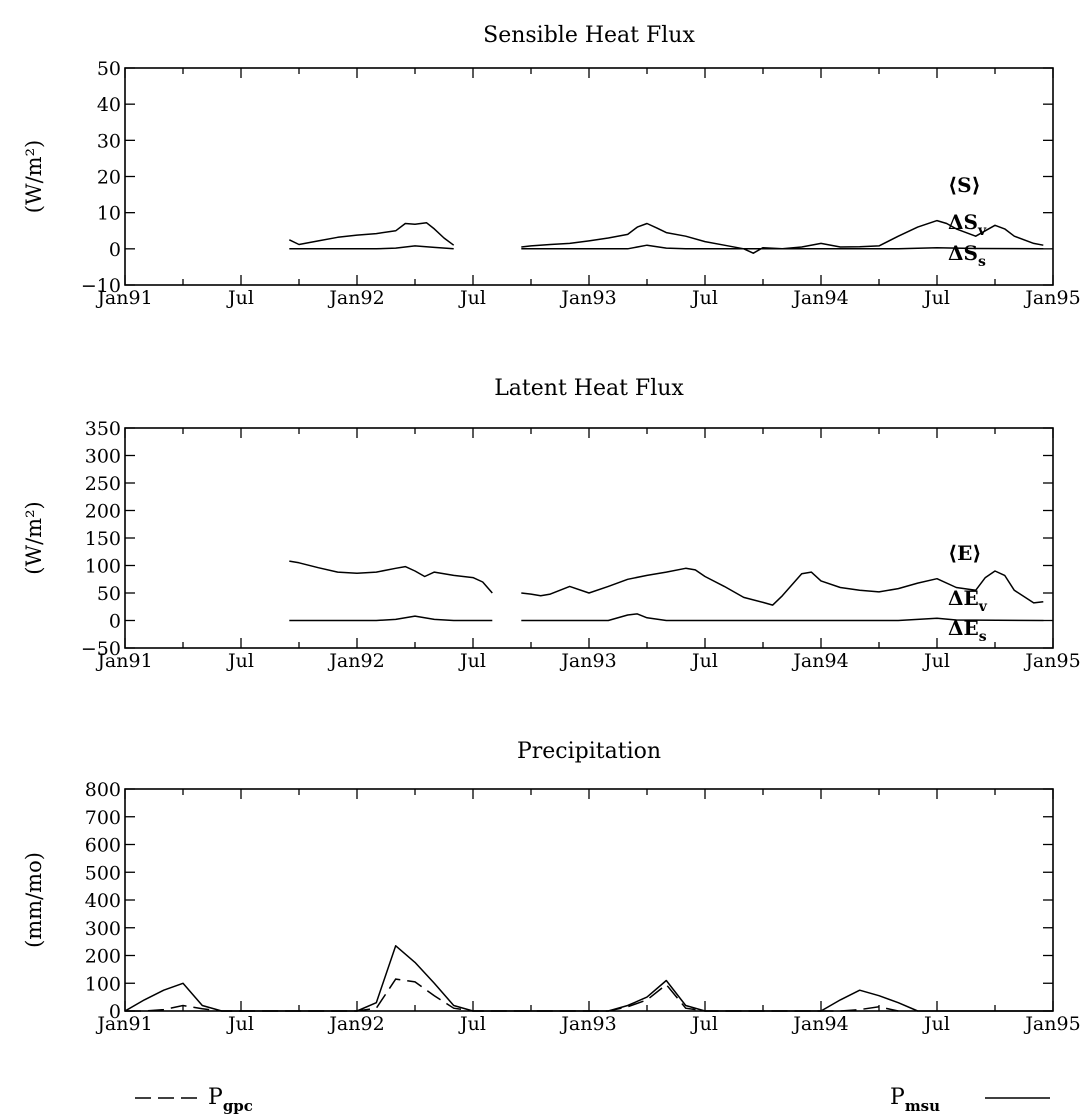 This screenshot has width=1080, height=1119. I want to click on y-tick-label: 250, so click(103, 484).